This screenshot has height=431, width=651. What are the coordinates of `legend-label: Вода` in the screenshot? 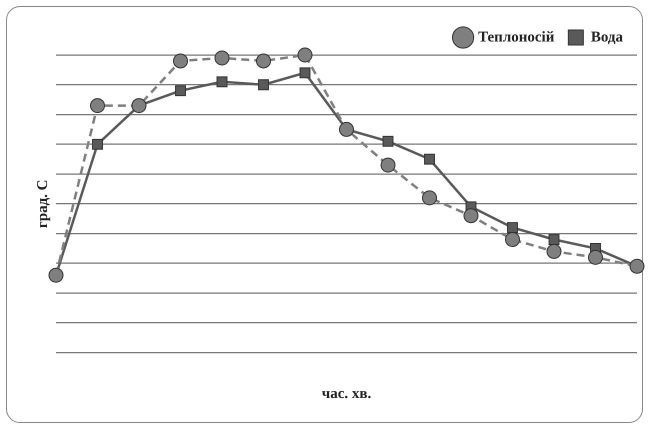 It's located at (607, 37).